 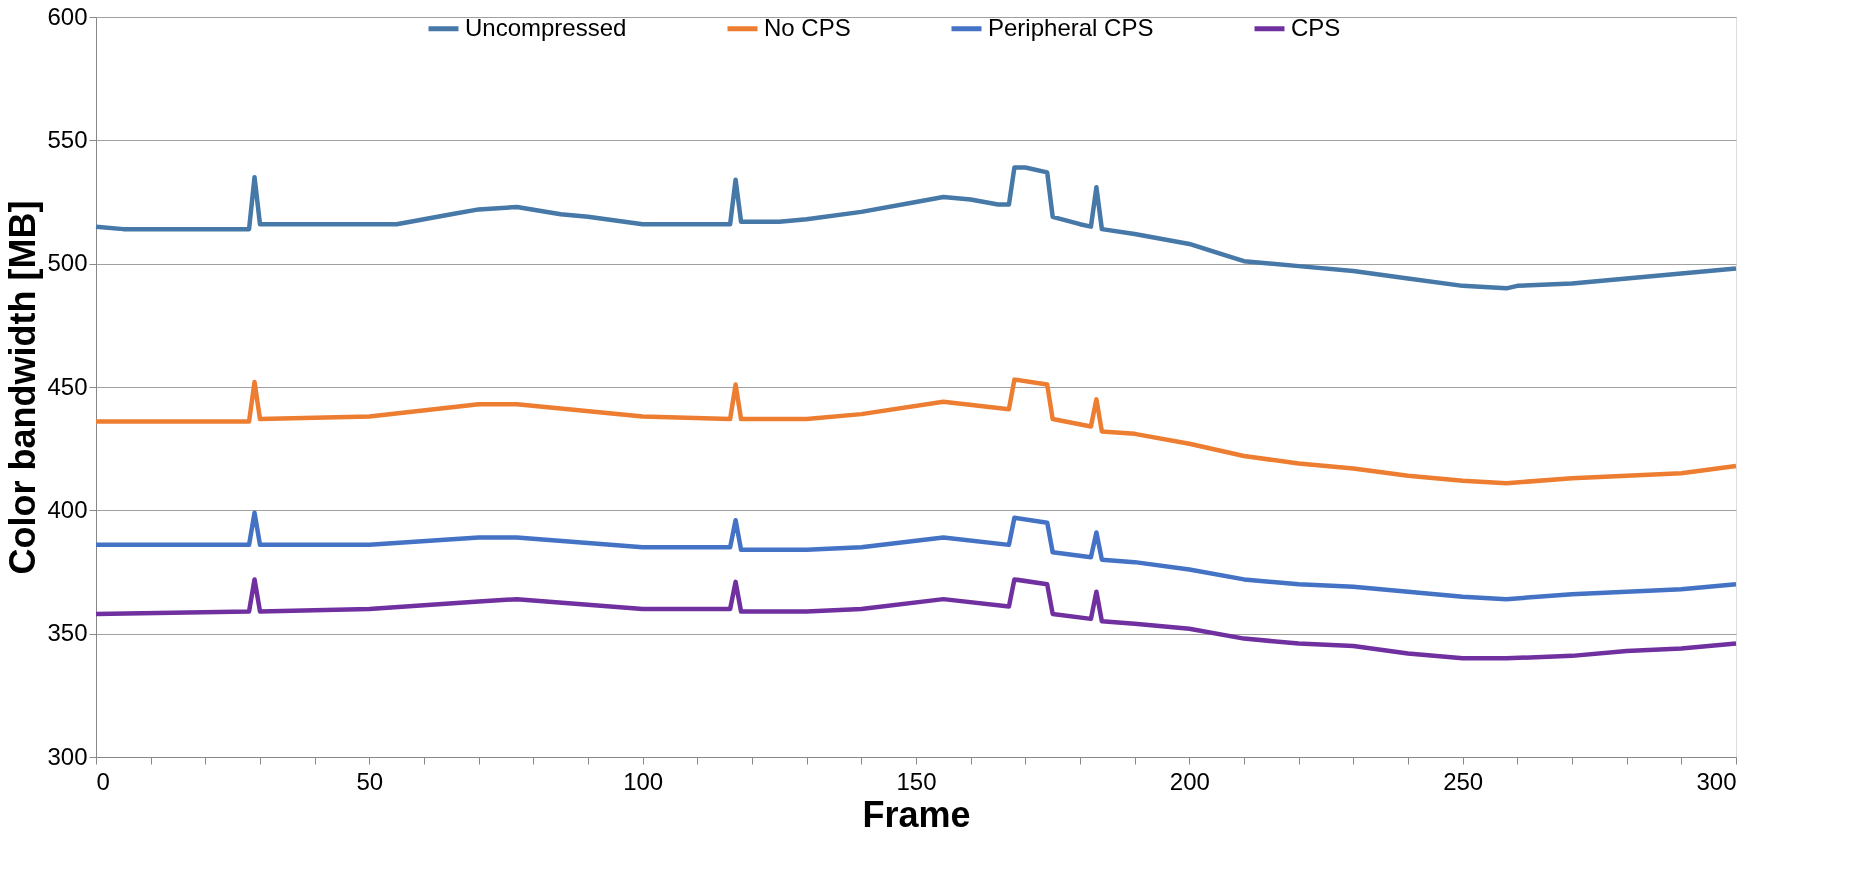 What do you see at coordinates (67, 756) in the screenshot?
I see `y-tick-label: 300` at bounding box center [67, 756].